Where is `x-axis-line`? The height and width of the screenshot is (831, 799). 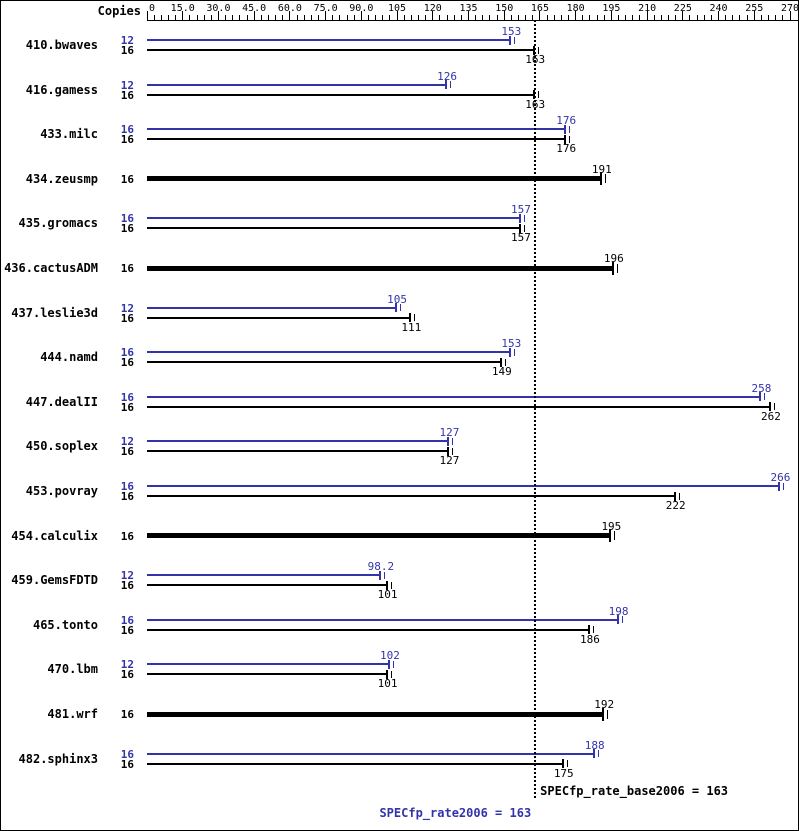
x-axis-line is located at coordinates (472, 20).